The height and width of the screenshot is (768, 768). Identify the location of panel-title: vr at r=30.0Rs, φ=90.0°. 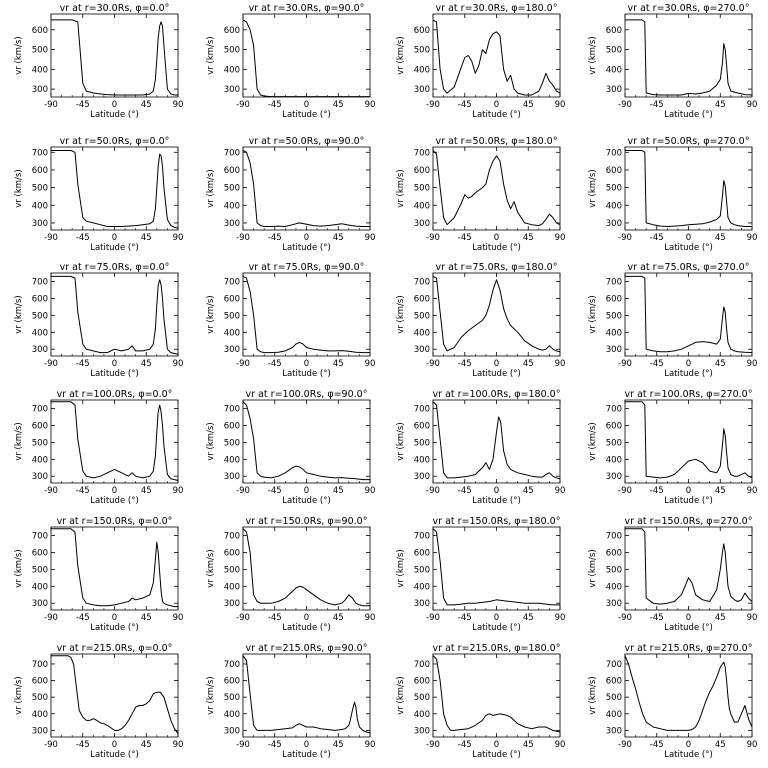
(307, 8).